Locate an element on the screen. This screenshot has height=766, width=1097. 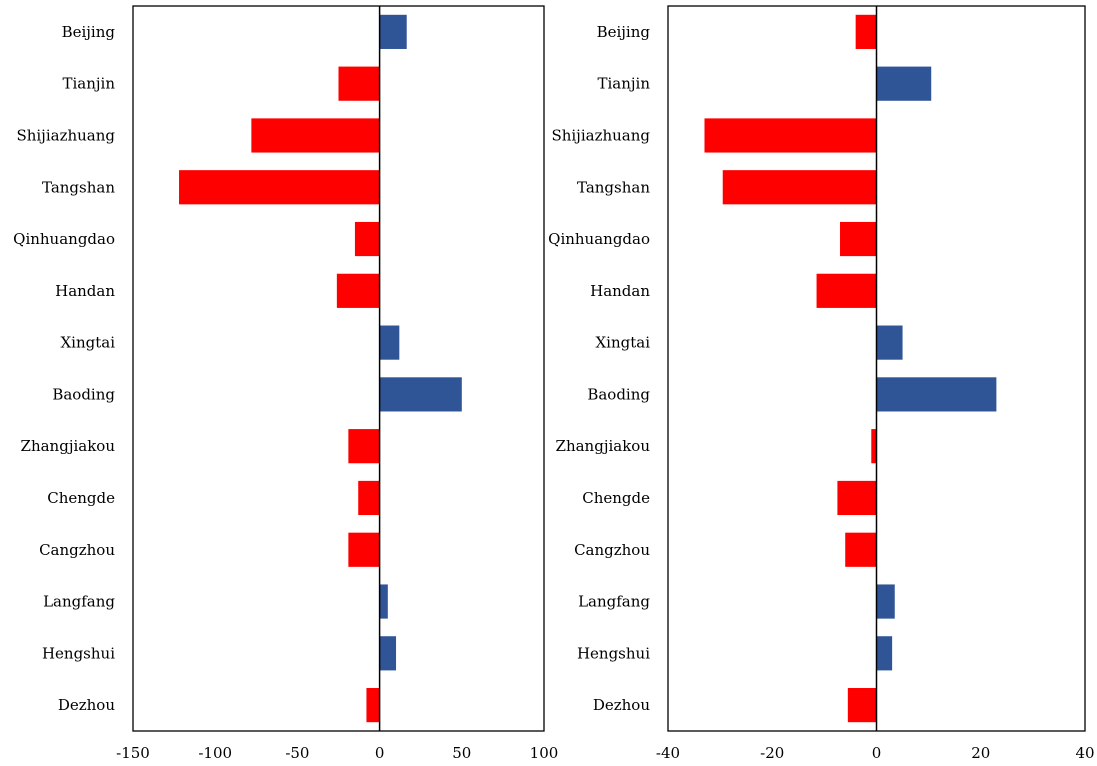
x-tick-label: 50 is located at coordinates (461, 753).